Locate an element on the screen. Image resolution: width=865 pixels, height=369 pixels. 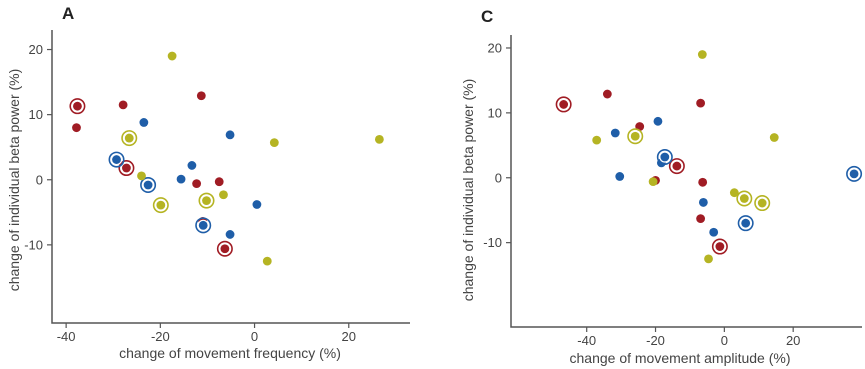
panel-c-y-axis-title: change of individual beta power (%) is located at coordinates (468, 190).